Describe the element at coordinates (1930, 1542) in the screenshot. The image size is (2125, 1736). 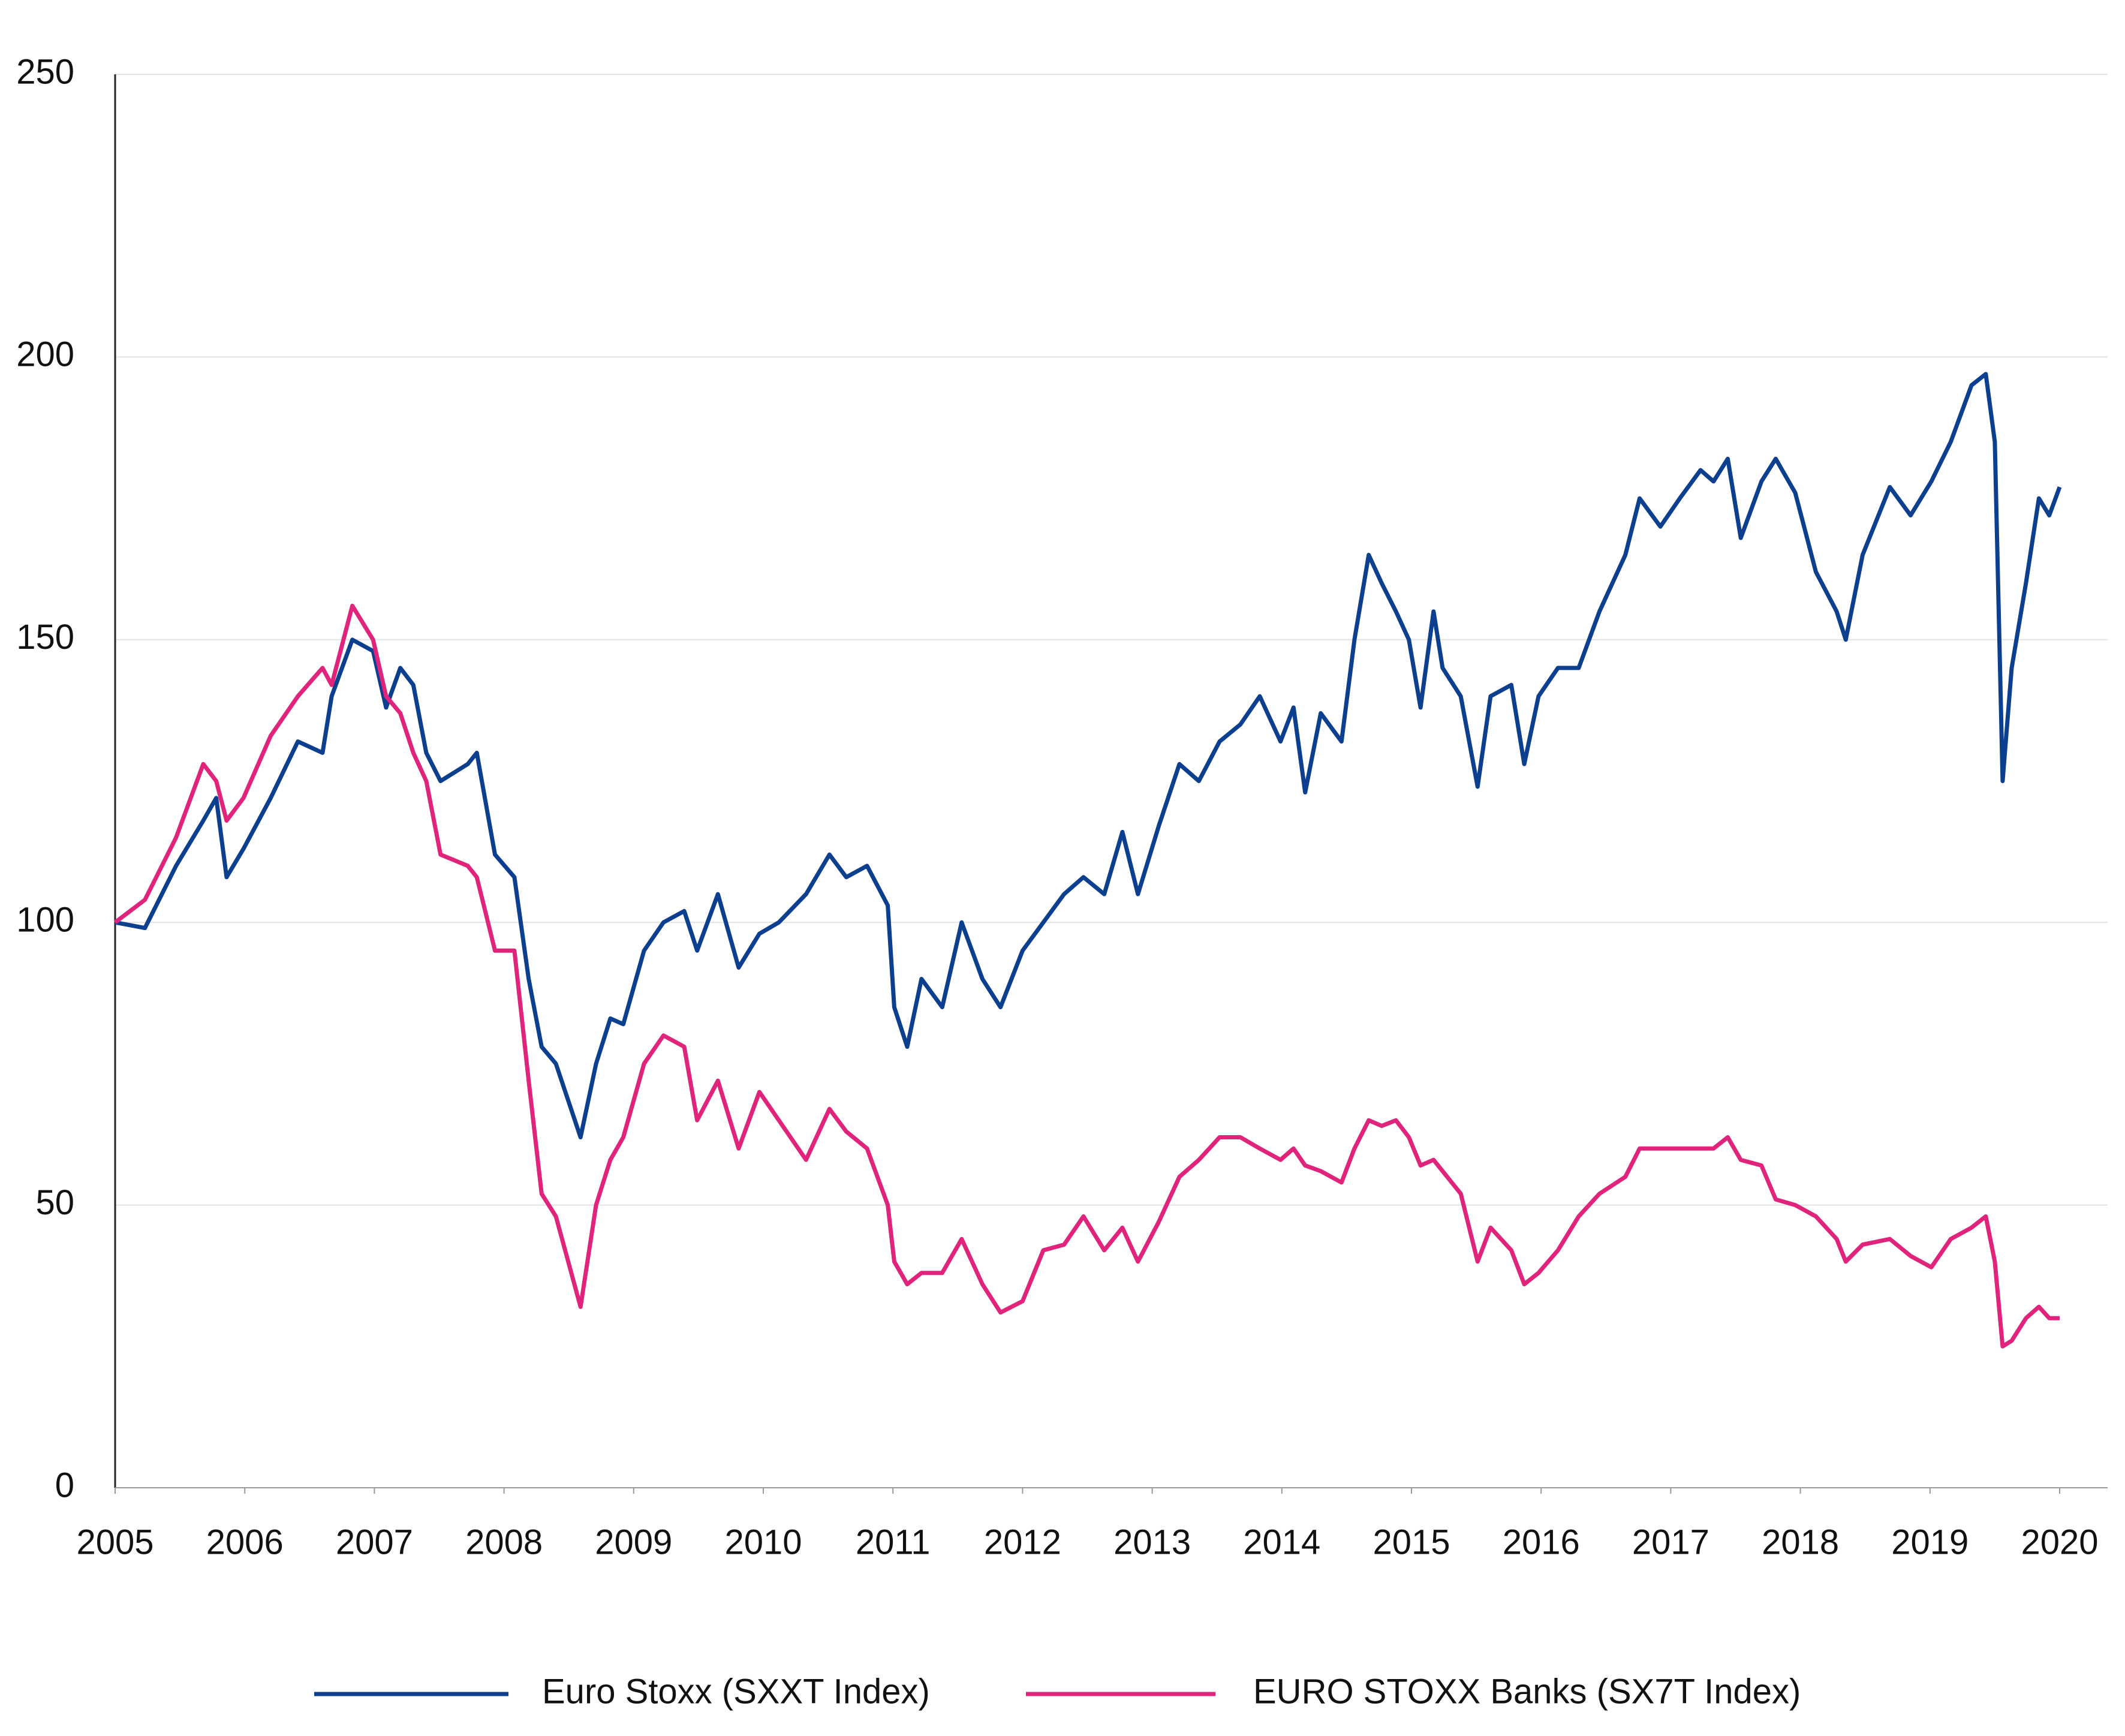
I see `x-tick-label: 2019` at that location.